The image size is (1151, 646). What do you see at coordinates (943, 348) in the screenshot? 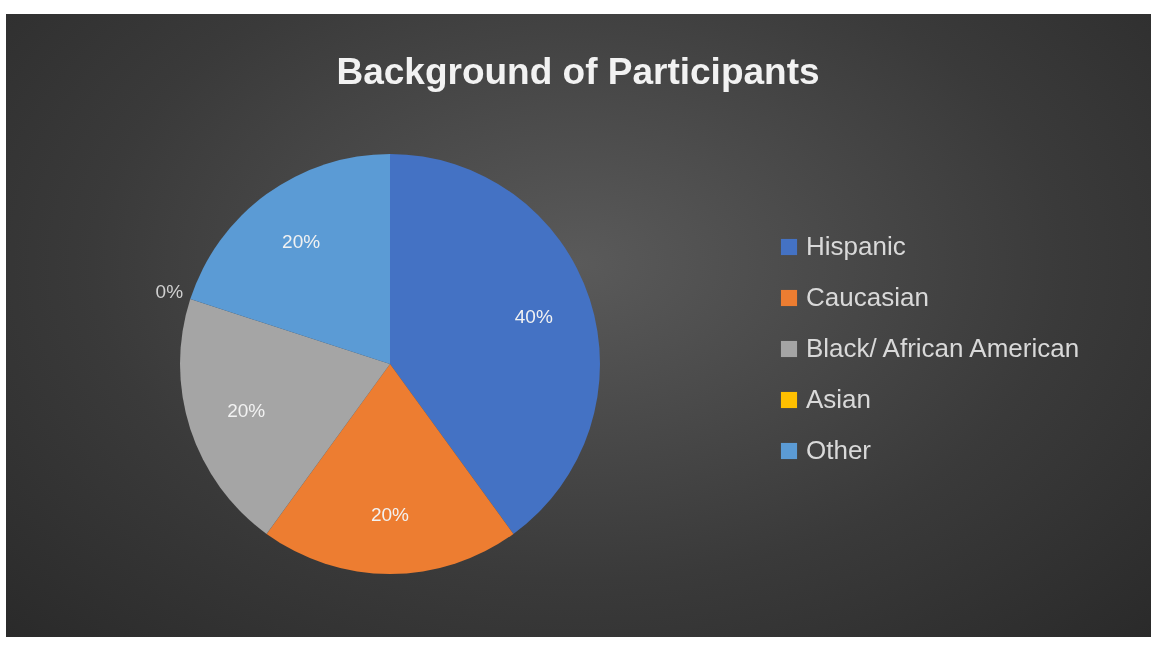
I see `legend-label: Black/ African American` at bounding box center [943, 348].